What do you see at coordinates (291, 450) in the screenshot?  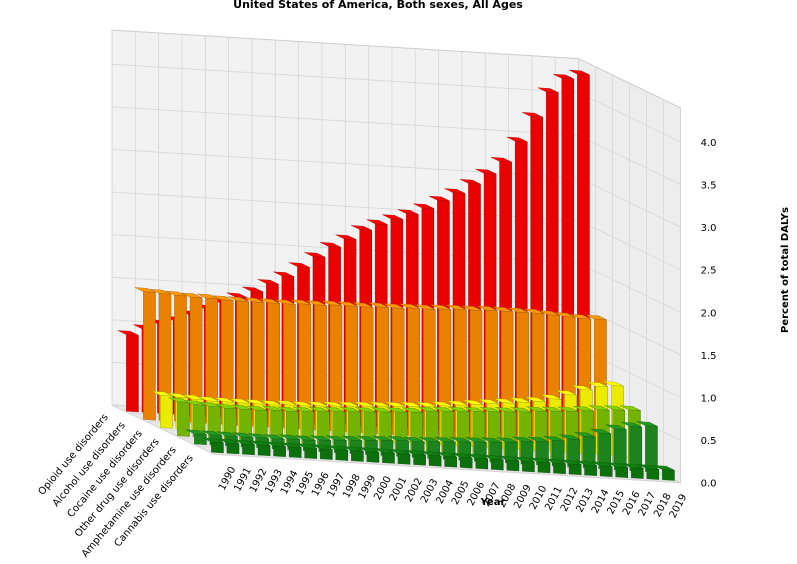 I see `bar-cannabis-use-disorders-1995` at bounding box center [291, 450].